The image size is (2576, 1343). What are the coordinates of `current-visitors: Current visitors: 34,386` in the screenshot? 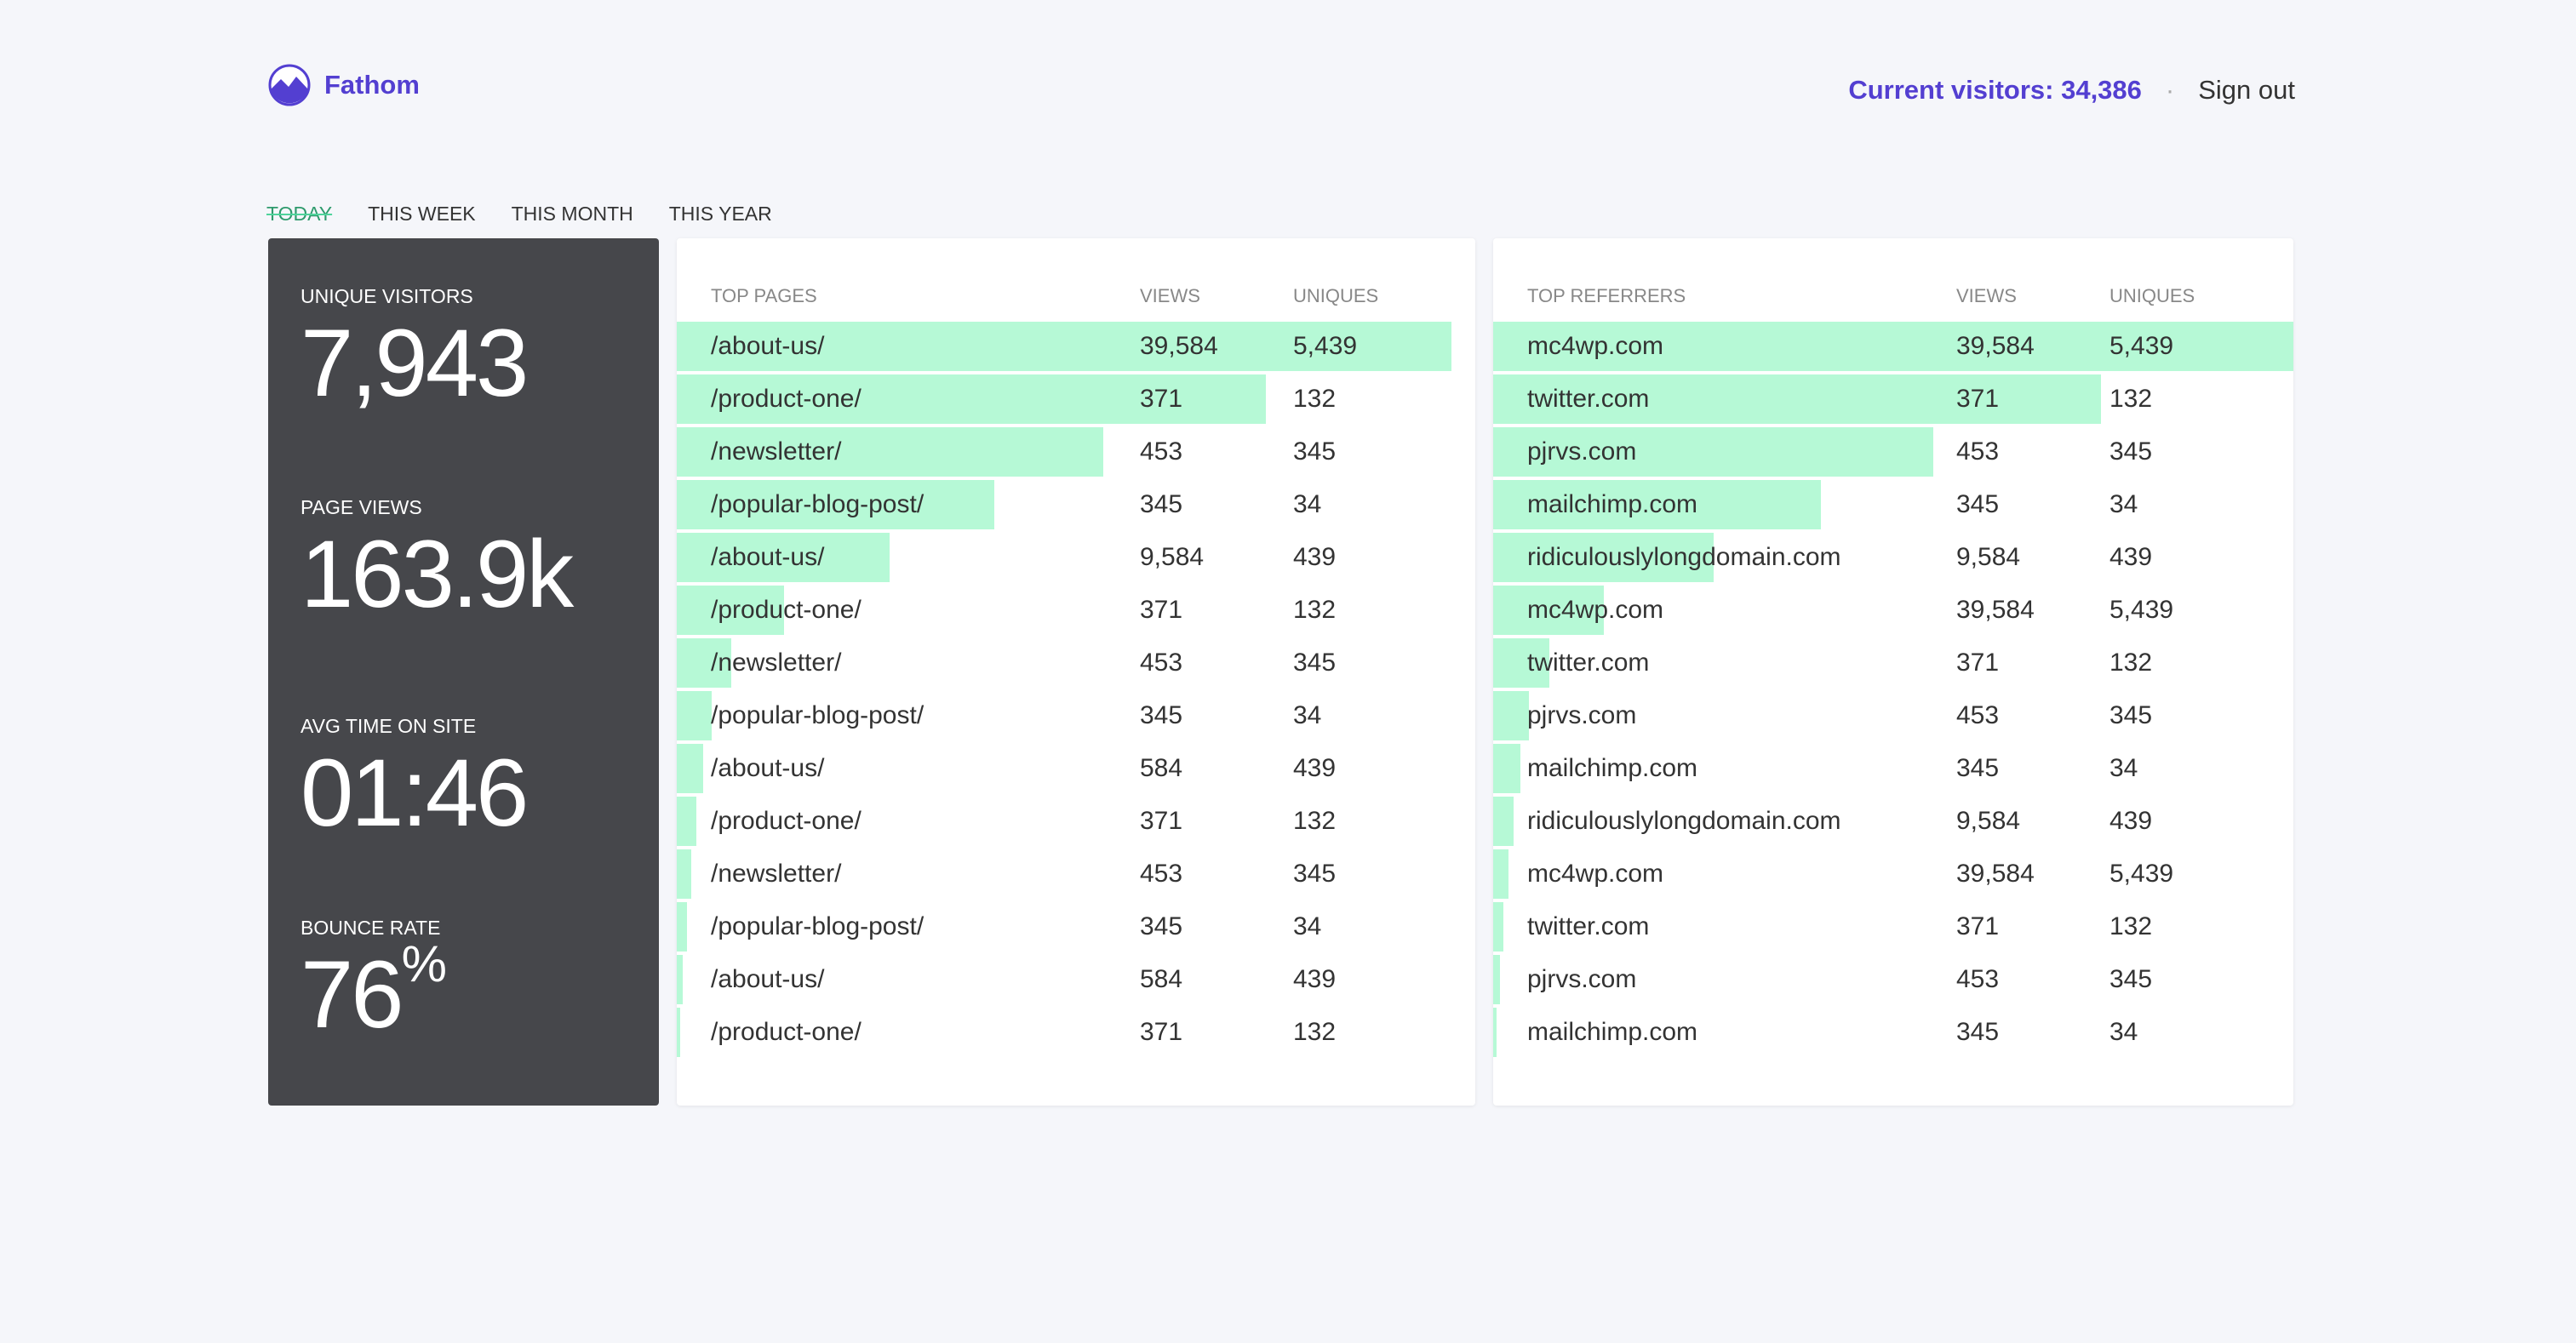 It's located at (1995, 90).